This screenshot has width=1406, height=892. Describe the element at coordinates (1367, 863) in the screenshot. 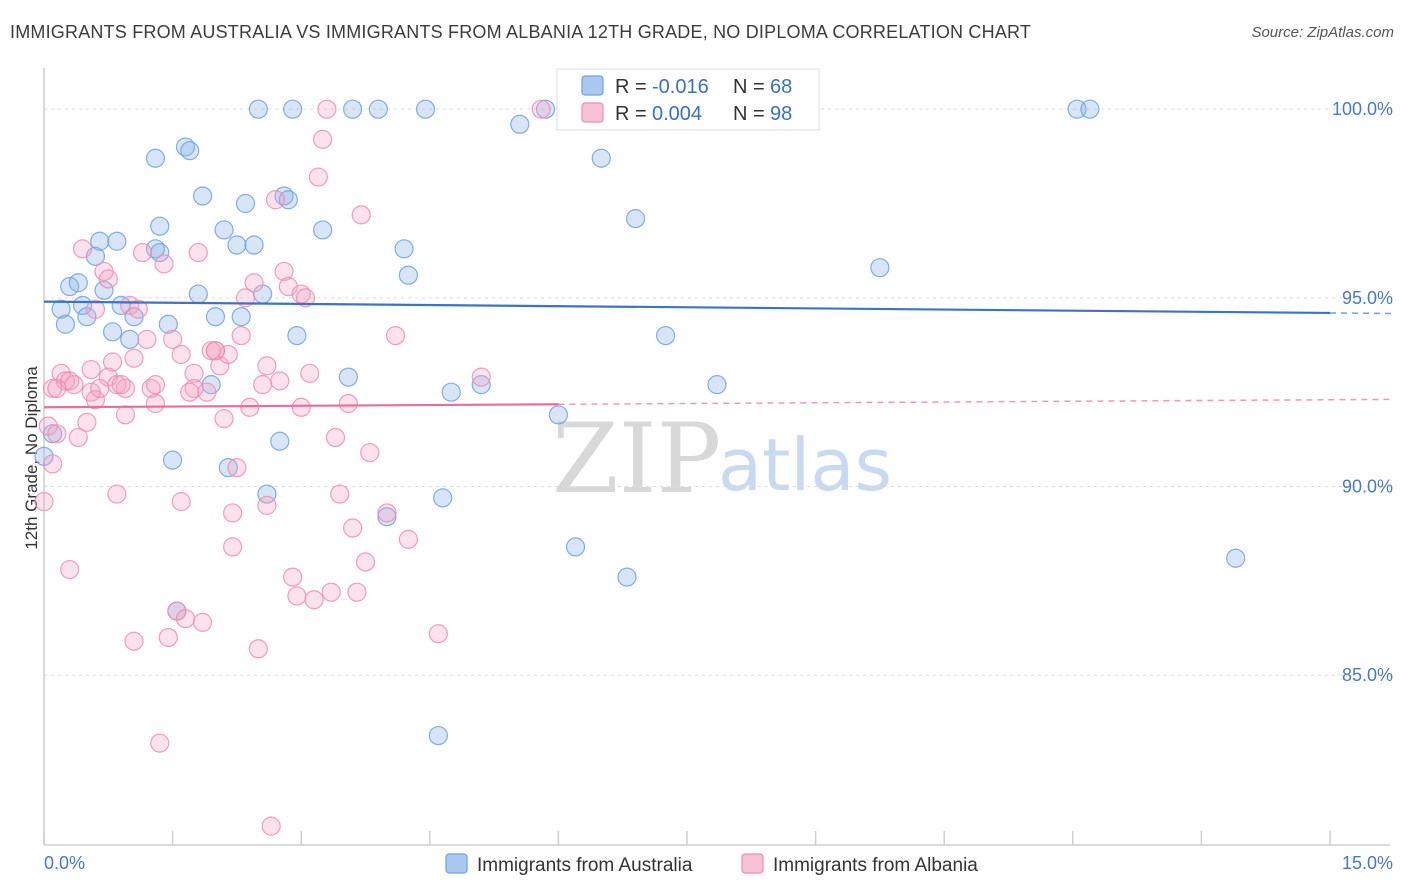

I see `x-tick-label-max: 15.0%` at that location.